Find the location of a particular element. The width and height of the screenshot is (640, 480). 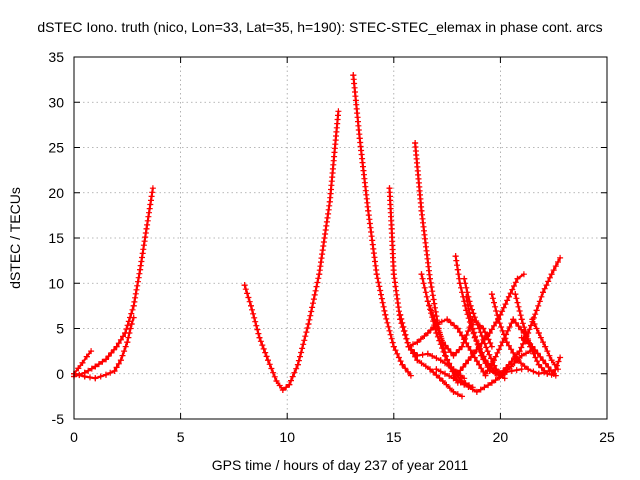

y-tick-label: 25 is located at coordinates (56, 148).